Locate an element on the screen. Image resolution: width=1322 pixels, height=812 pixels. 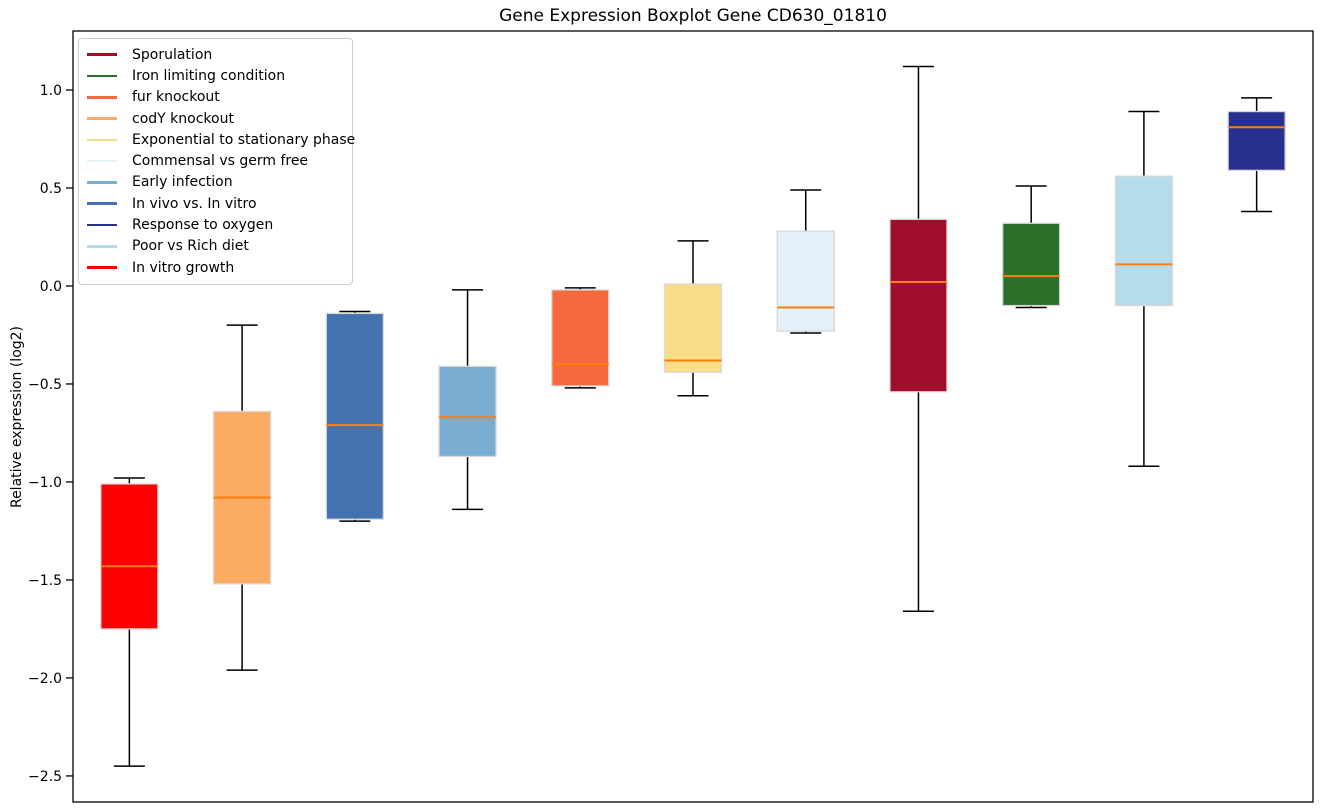
y-tick-label: −2.5 is located at coordinates (45, 777).